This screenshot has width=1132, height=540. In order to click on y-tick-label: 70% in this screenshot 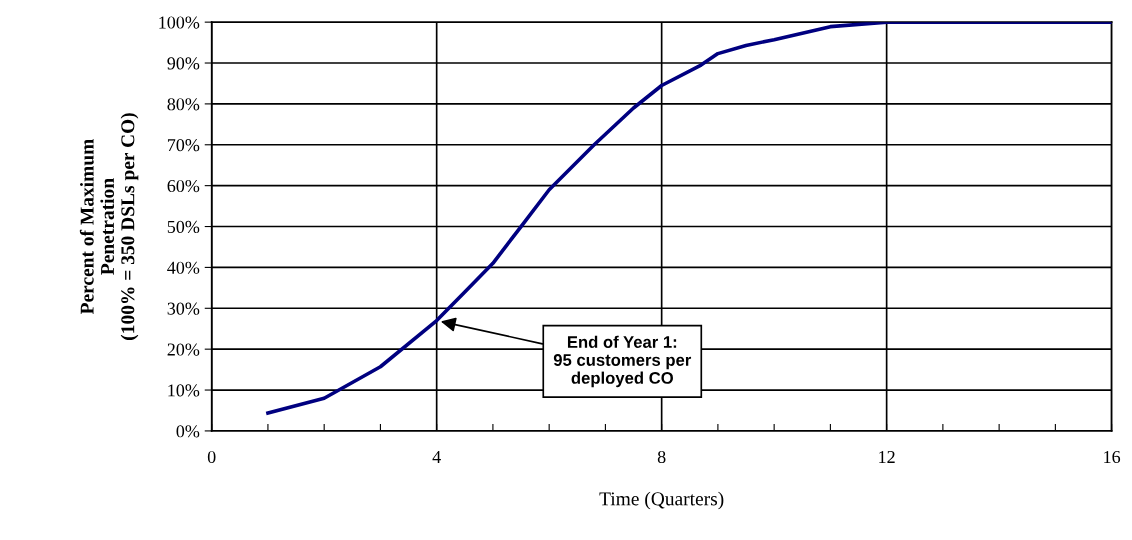, I will do `click(183, 145)`.